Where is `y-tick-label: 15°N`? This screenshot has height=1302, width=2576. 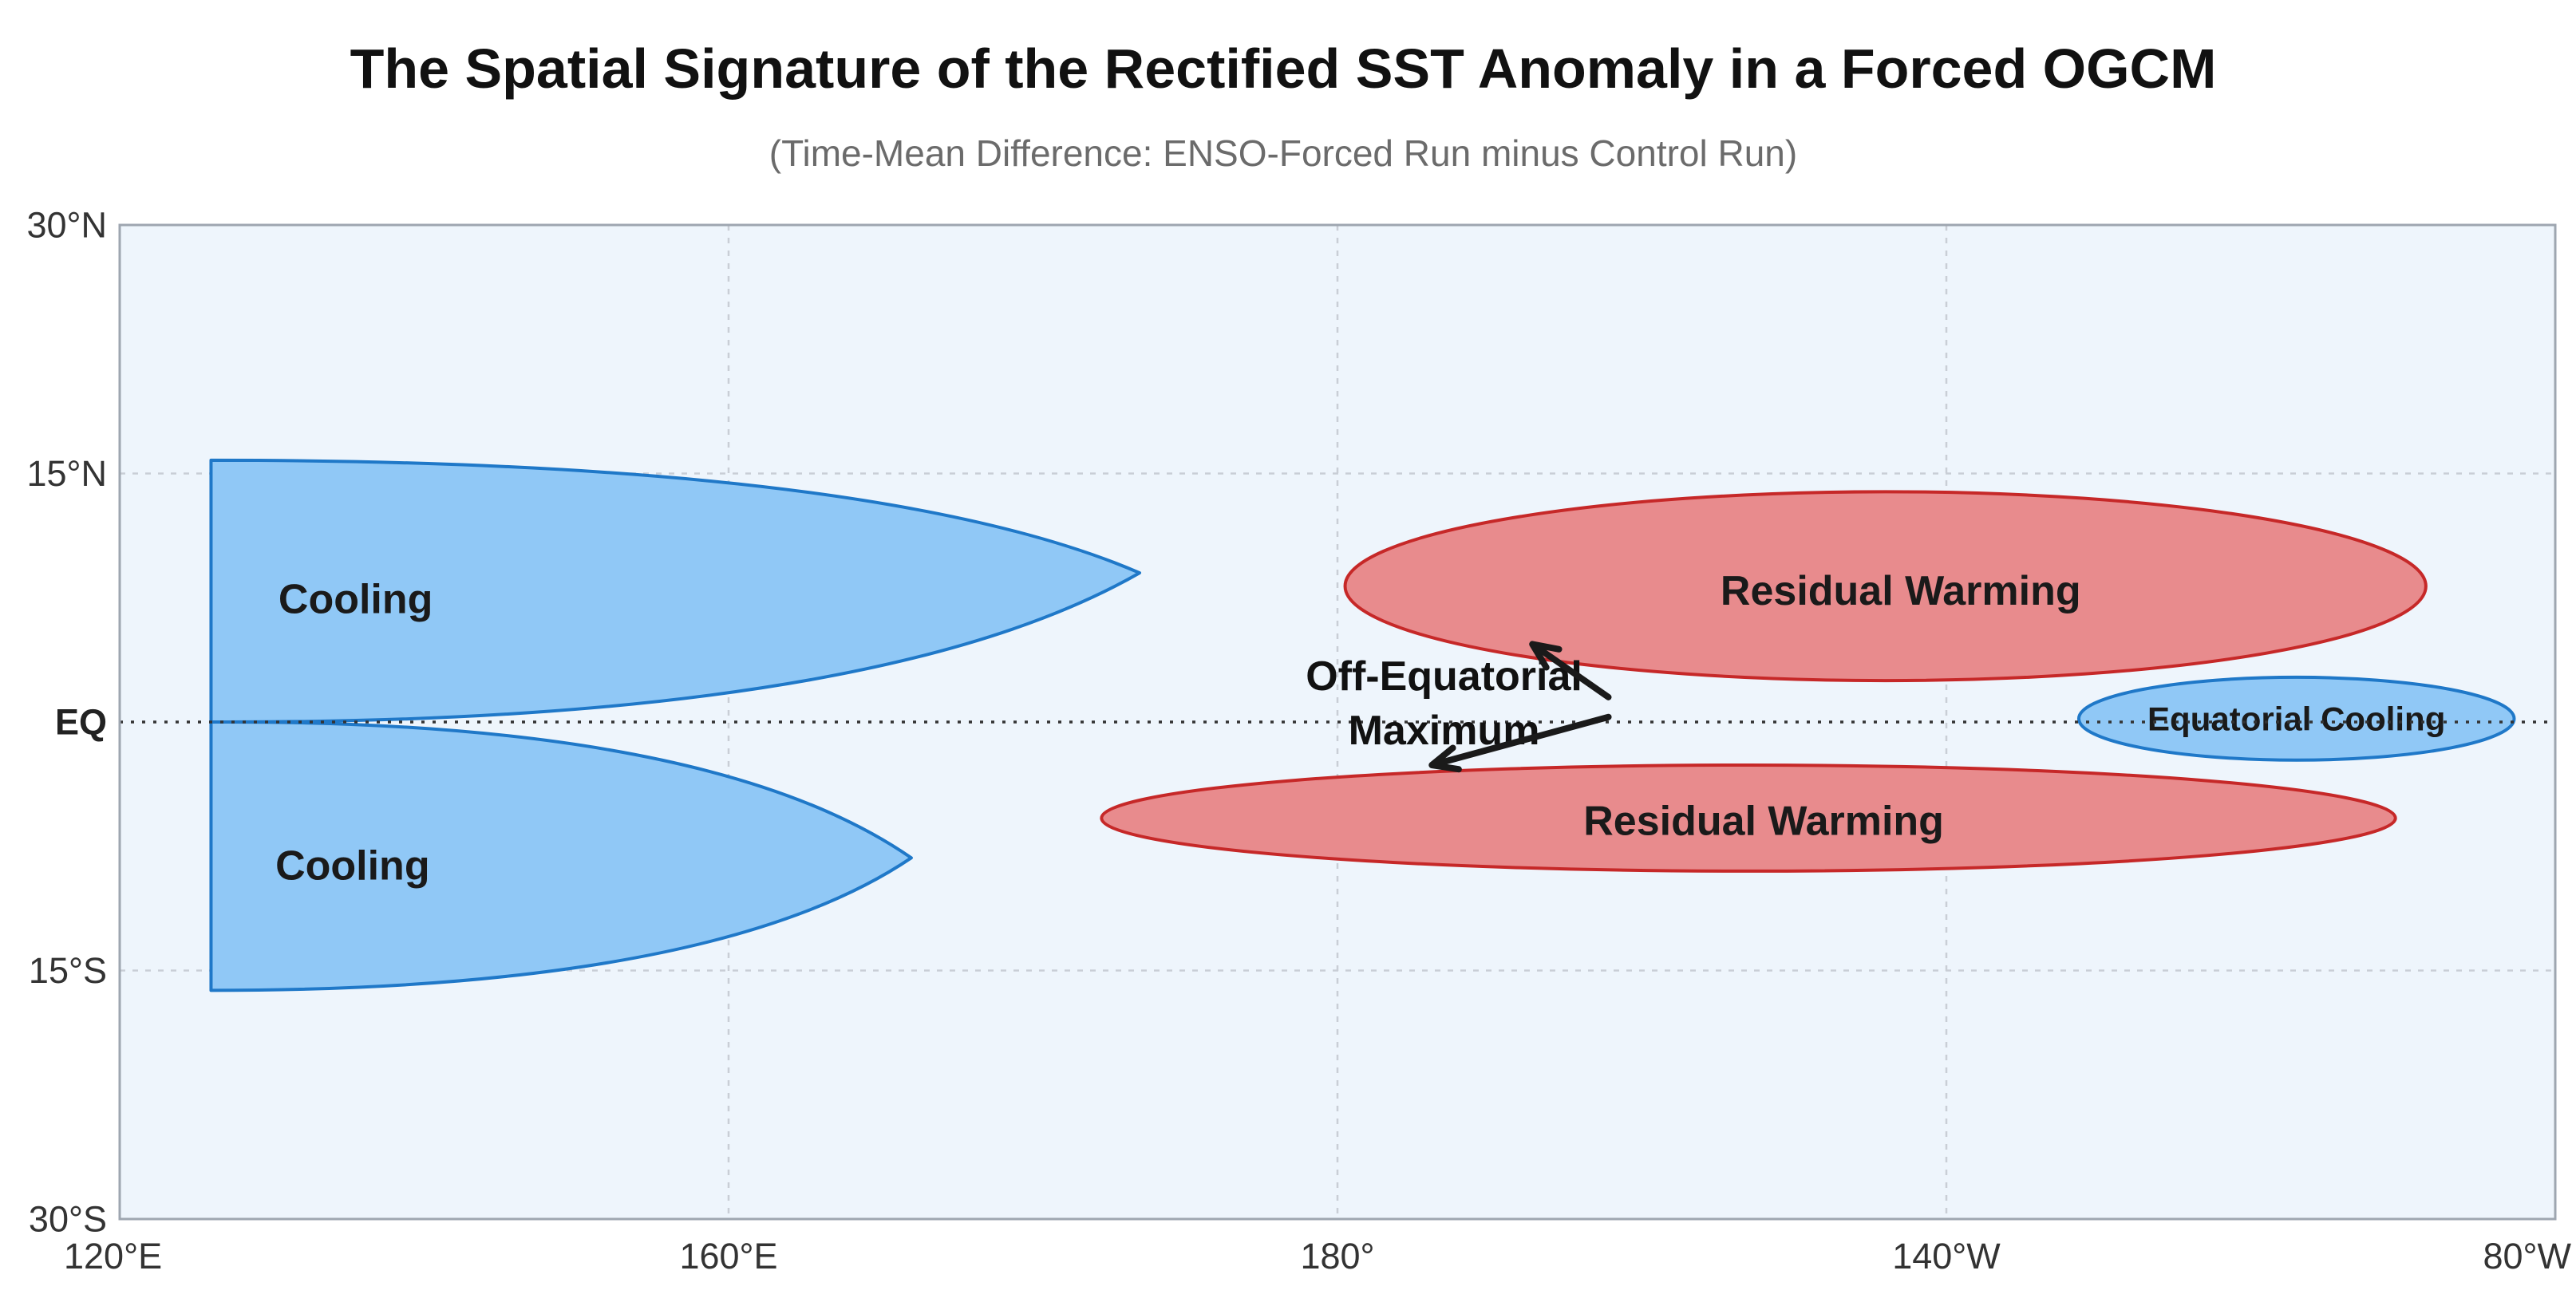 y-tick-label: 15°N is located at coordinates (66, 473).